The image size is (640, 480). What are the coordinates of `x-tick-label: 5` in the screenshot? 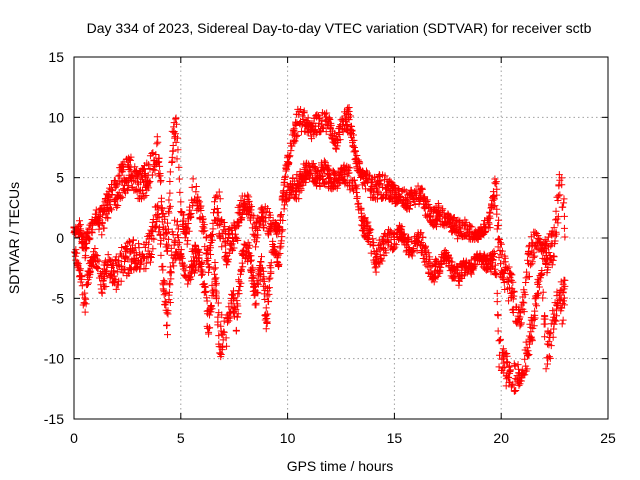 It's located at (181, 438).